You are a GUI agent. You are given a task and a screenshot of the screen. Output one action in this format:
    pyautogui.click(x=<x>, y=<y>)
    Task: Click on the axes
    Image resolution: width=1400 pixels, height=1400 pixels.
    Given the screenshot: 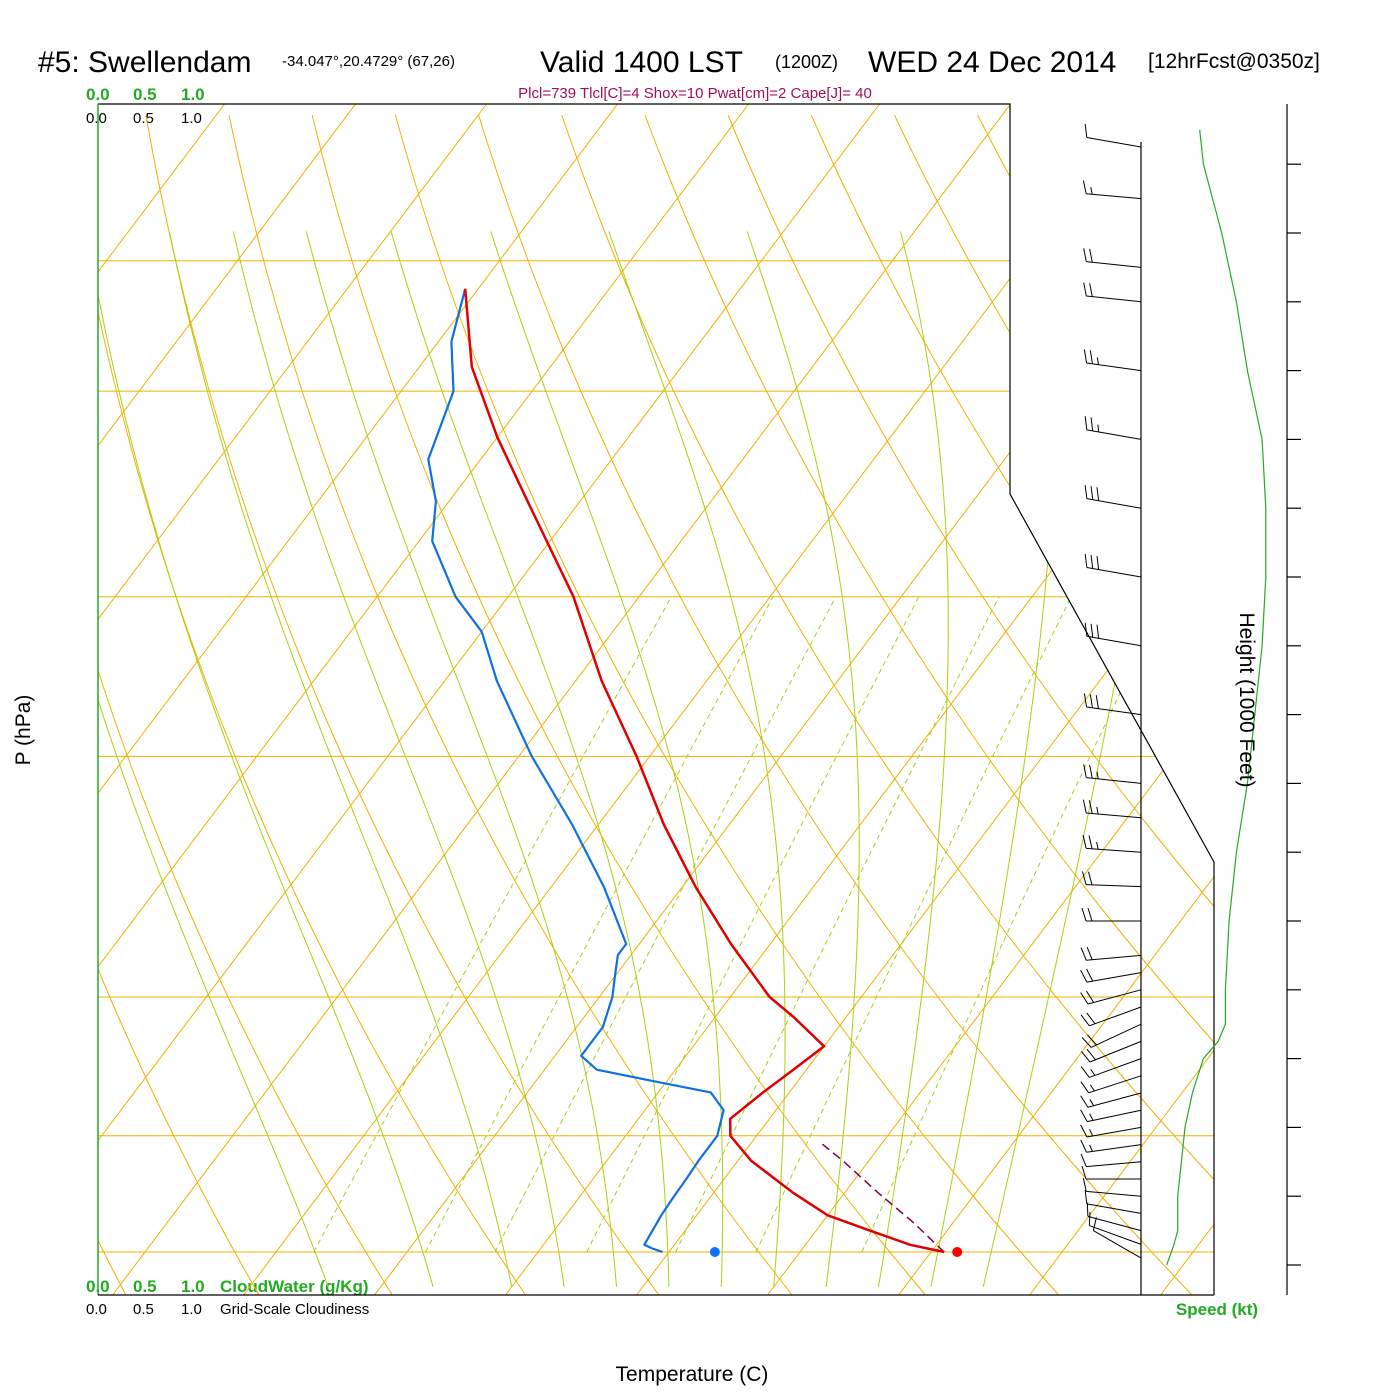 What is the action you would take?
    pyautogui.click(x=1293, y=699)
    